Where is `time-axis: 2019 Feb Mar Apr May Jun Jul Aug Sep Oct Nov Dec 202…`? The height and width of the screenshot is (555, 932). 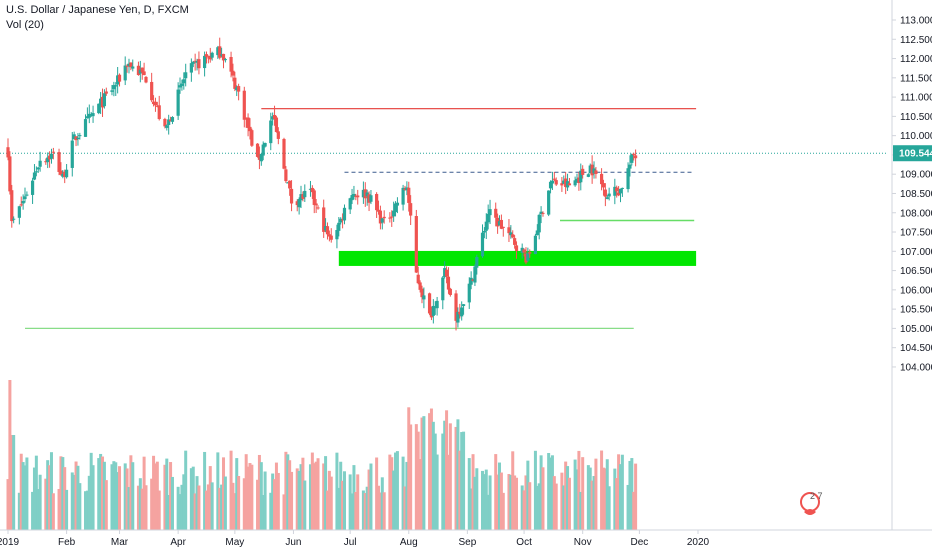
time-axis: 2019 Feb Mar Apr May Jun Jul Aug Sep Oct Nov Dec 202… is located at coordinates (355, 539).